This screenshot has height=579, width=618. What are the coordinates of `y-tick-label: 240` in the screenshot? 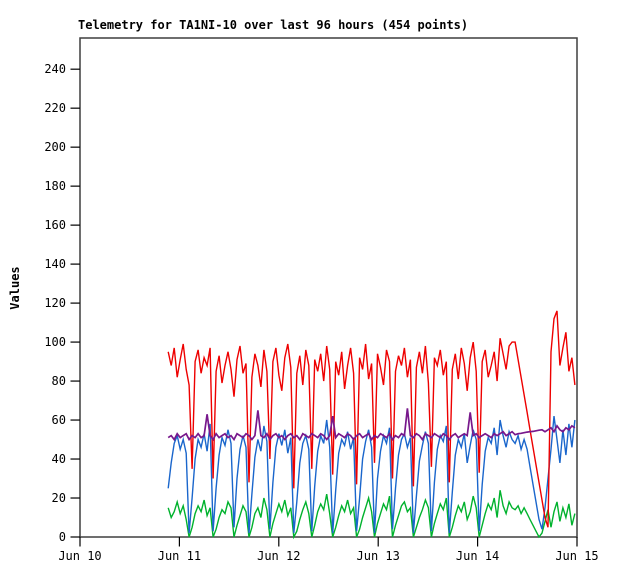 It's located at (55, 69).